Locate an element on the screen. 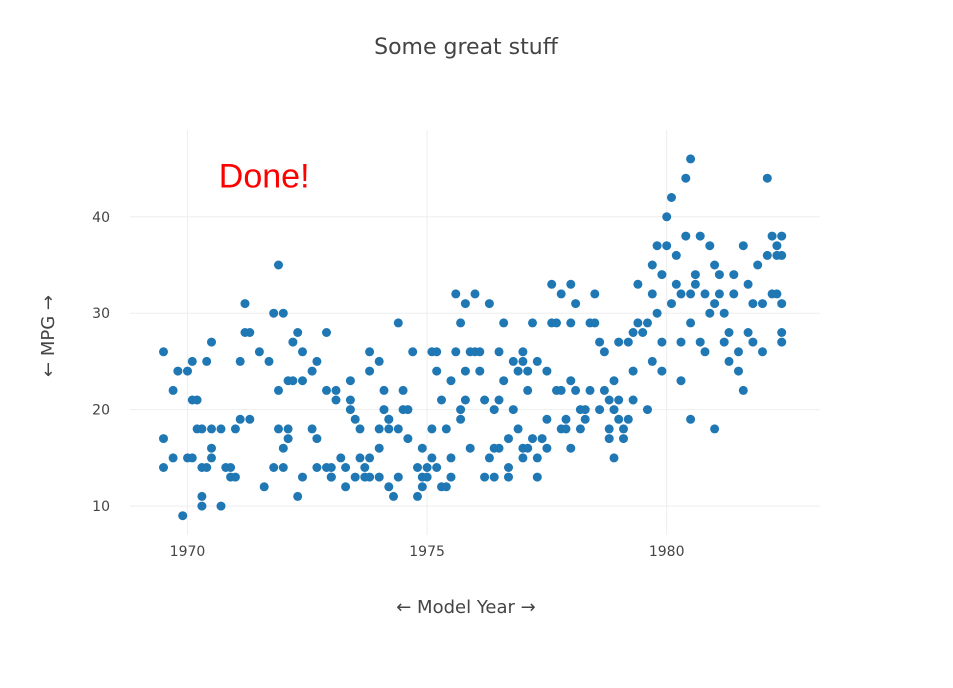 Image resolution: width=953 pixels, height=688 pixels. y-tick-label: 30 is located at coordinates (101, 314).